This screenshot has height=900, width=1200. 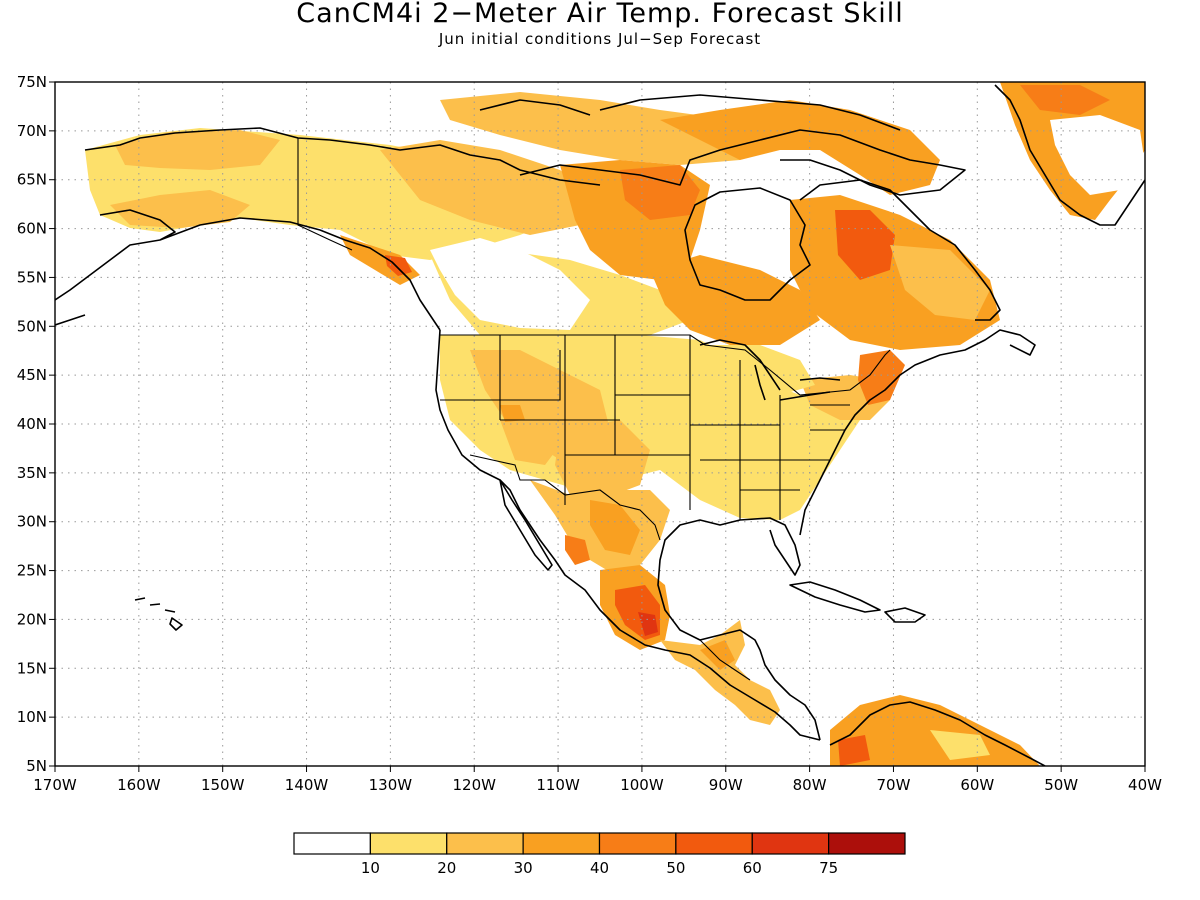 What do you see at coordinates (854, 750) in the screenshot?
I see `region-sa-red` at bounding box center [854, 750].